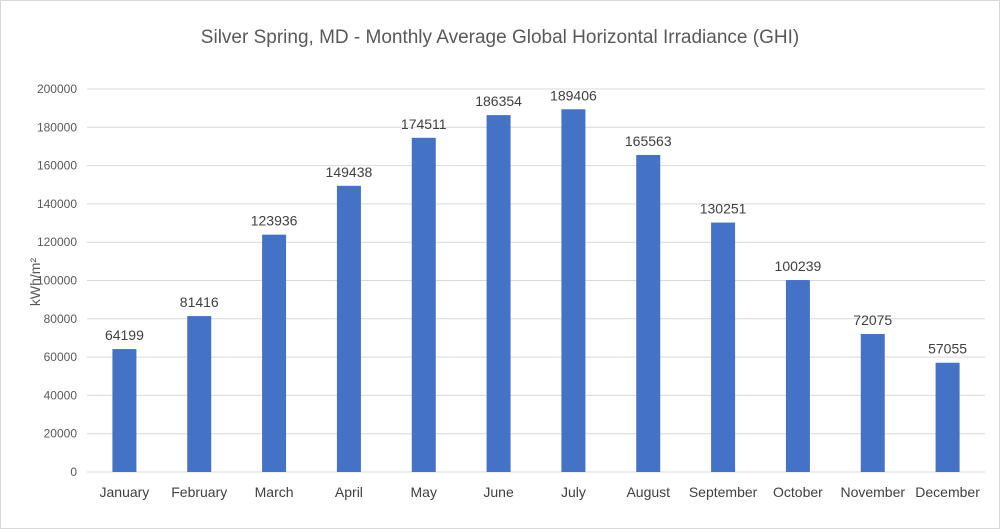  What do you see at coordinates (573, 95) in the screenshot?
I see `data-label: 189406` at bounding box center [573, 95].